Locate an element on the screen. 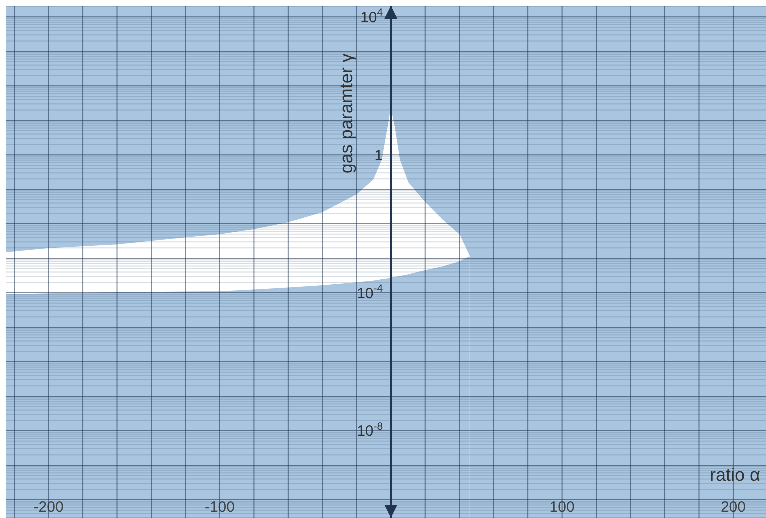  y-tick-label: 1 is located at coordinates (379, 155).